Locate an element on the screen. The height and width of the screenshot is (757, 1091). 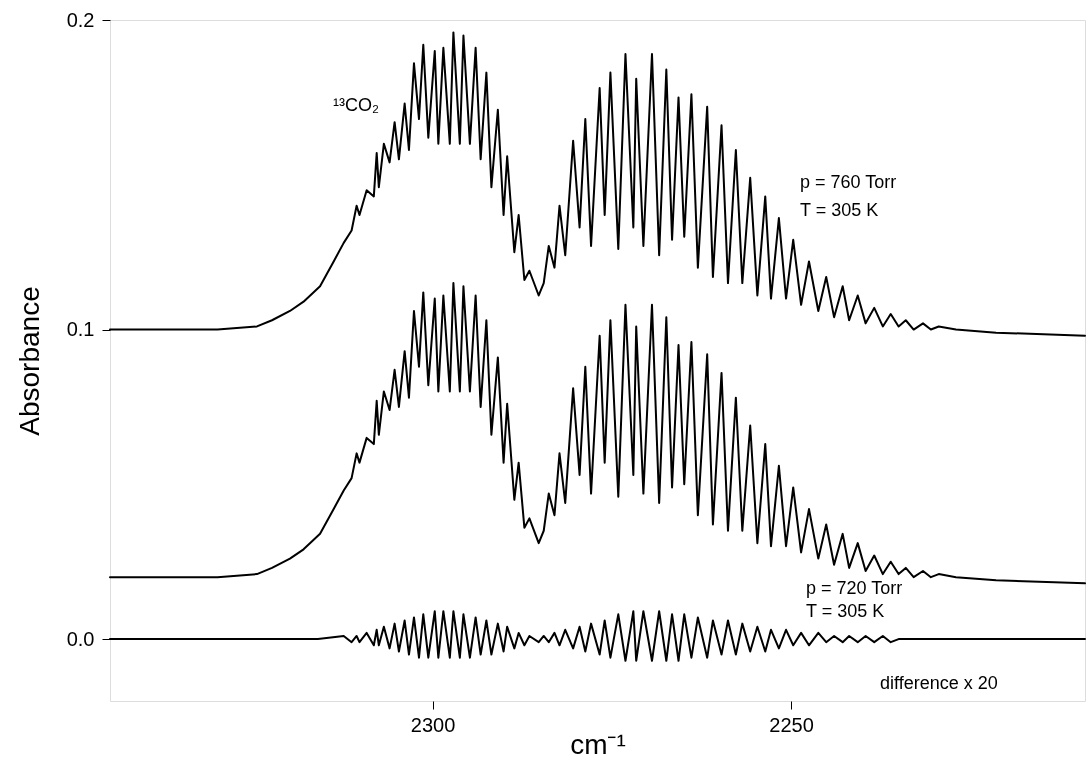
y-tick-label: 0.1 is located at coordinates (80, 329).